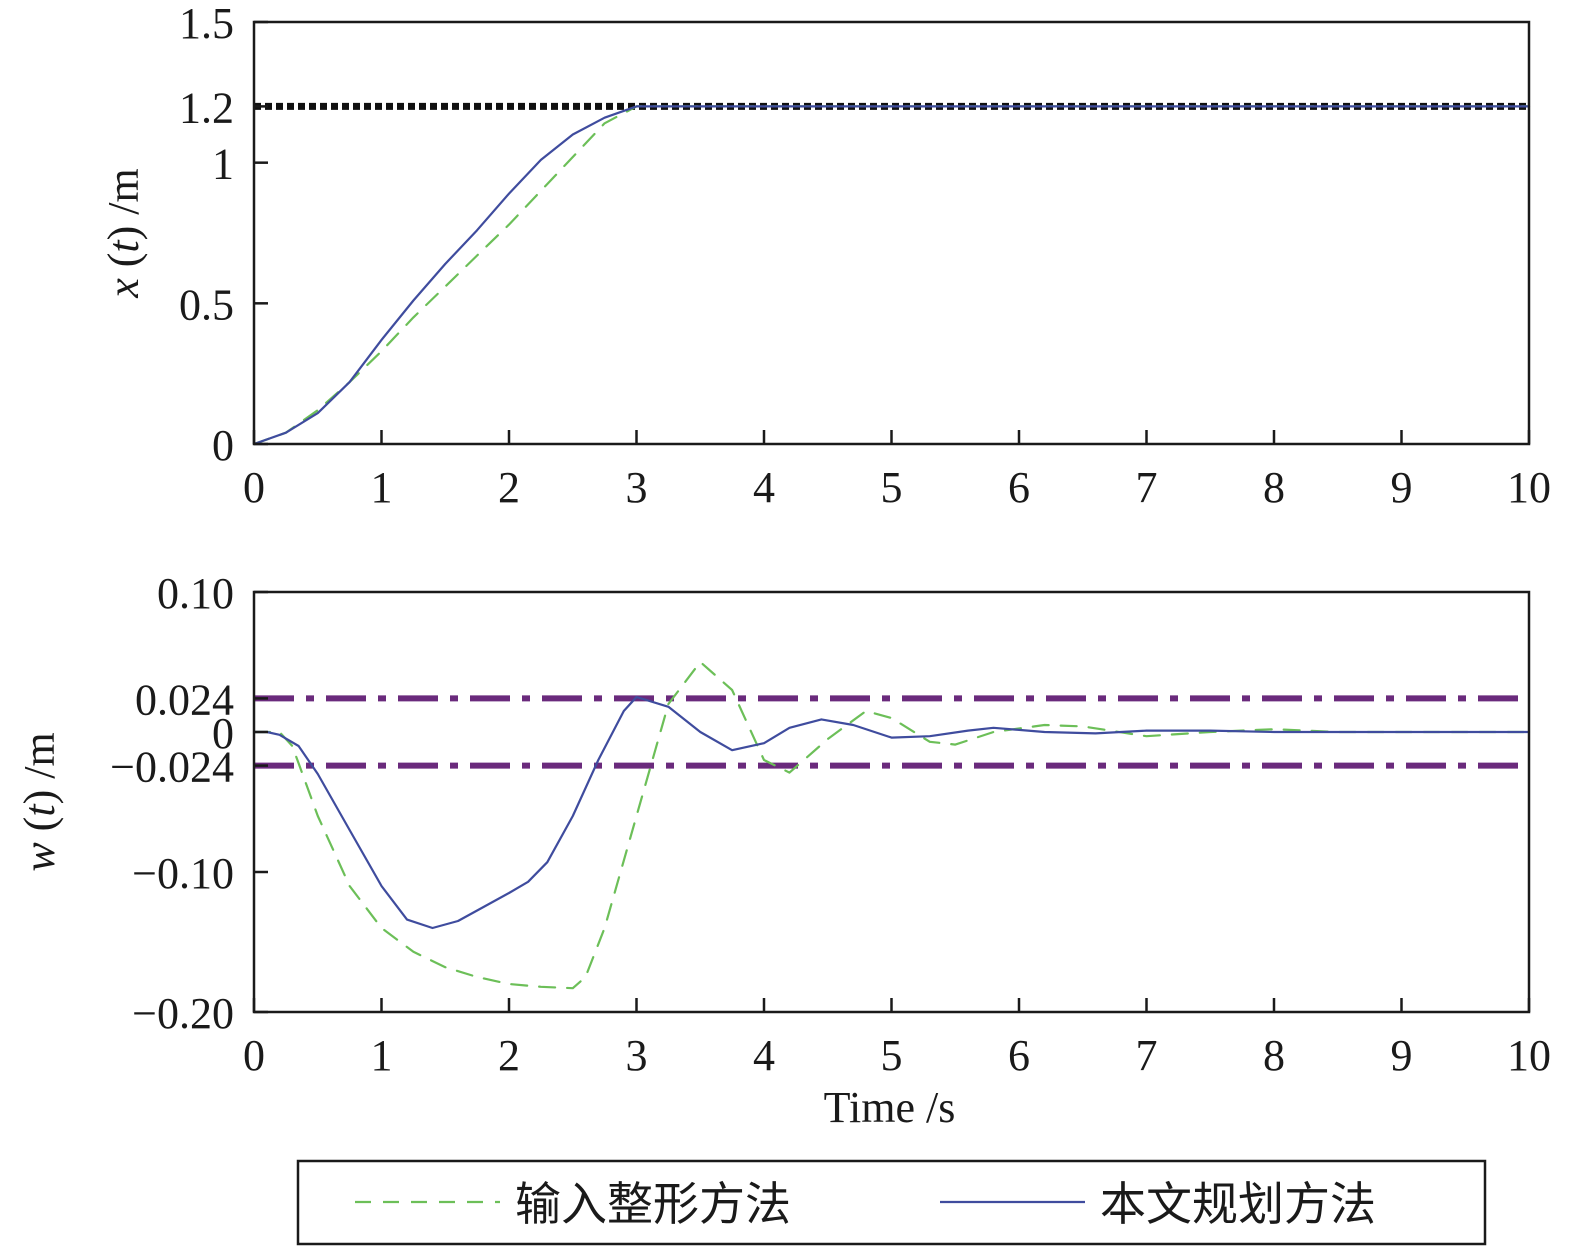 The height and width of the screenshot is (1251, 1575). What do you see at coordinates (184, 699) in the screenshot?
I see `y-tick-label: 0.024` at bounding box center [184, 699].